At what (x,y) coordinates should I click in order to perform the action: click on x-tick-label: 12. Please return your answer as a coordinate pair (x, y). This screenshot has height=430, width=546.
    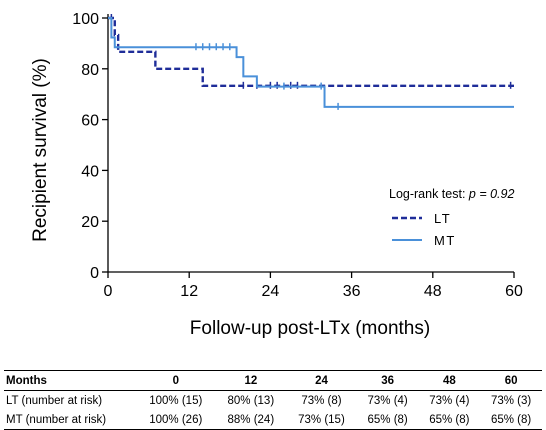
    Looking at the image, I should click on (189, 291).